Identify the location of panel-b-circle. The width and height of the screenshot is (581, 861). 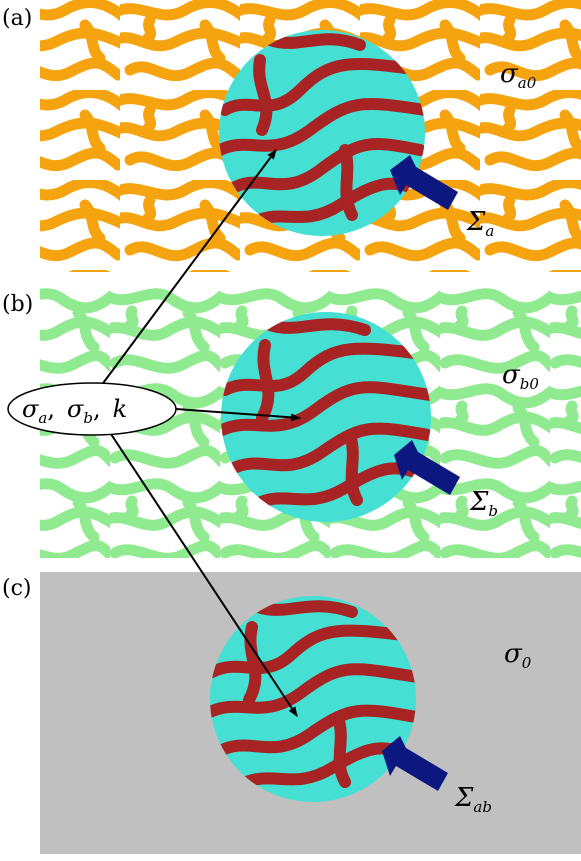
(326, 417).